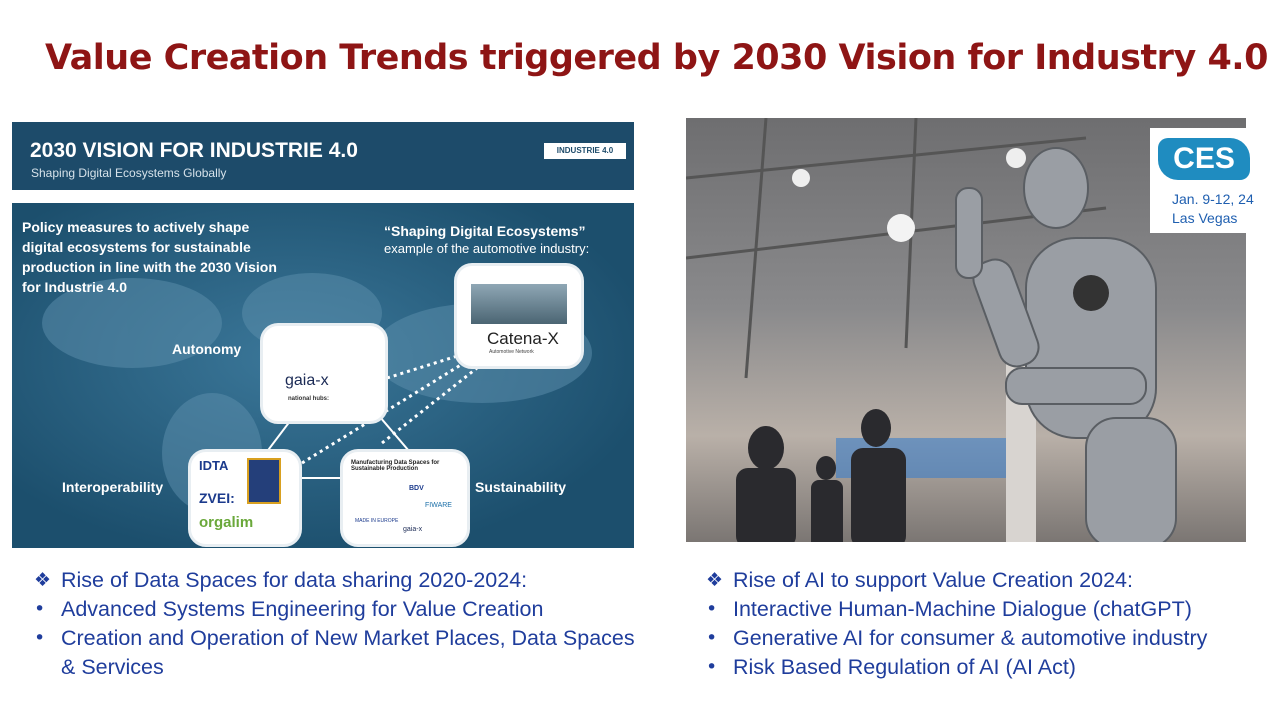 Image resolution: width=1280 pixels, height=720 pixels. Describe the element at coordinates (487, 248) in the screenshot. I see `example-subtitle: example of the automotive industry:` at that location.